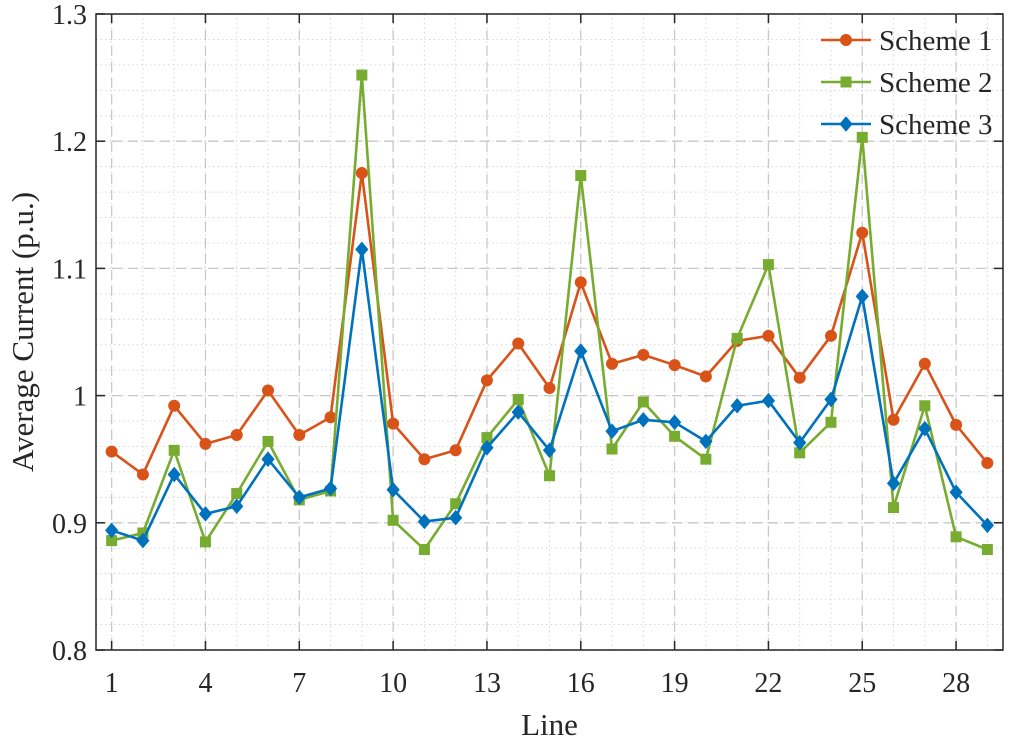  What do you see at coordinates (581, 683) in the screenshot?
I see `x-tick-label: 16` at bounding box center [581, 683].